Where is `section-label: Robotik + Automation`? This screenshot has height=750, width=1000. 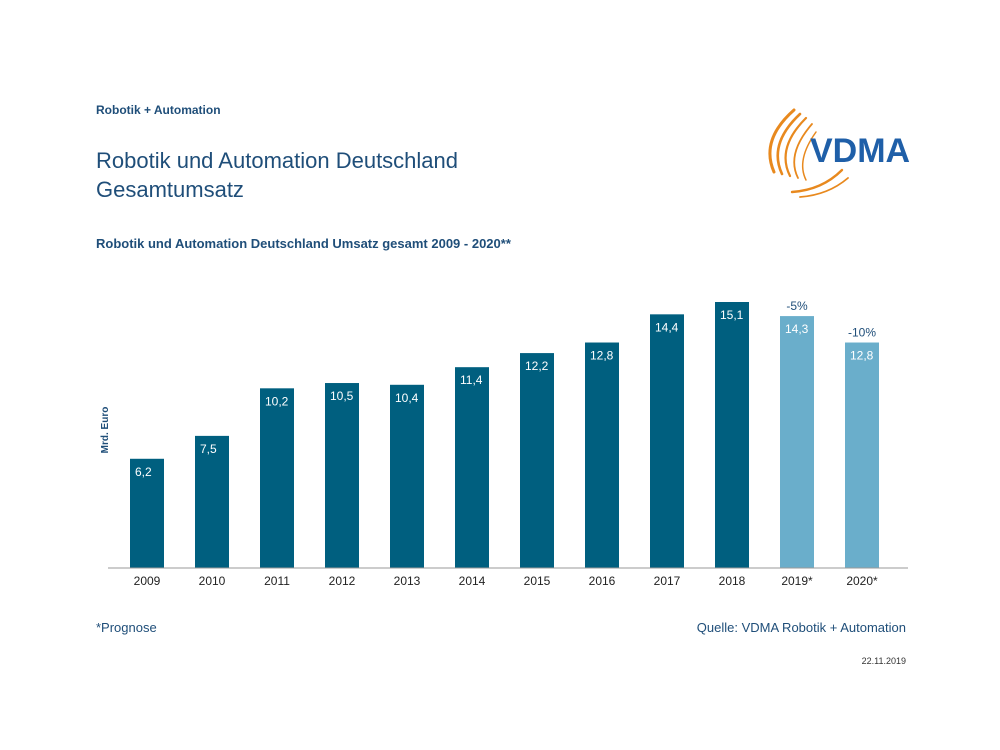 section-label: Robotik + Automation is located at coordinates (158, 110).